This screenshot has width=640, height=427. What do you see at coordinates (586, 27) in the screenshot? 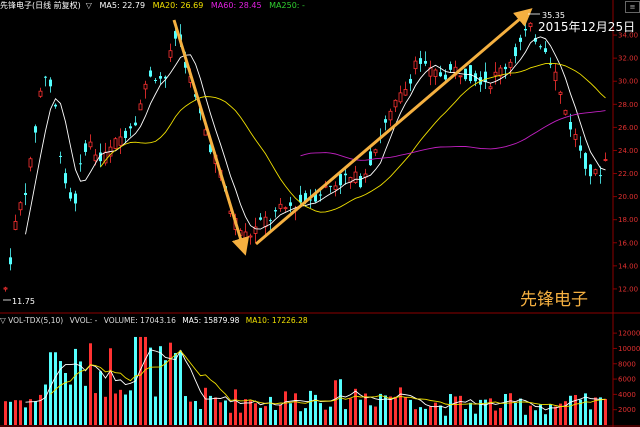
I see `date-annotation: 2015年12月25日` at bounding box center [586, 27].